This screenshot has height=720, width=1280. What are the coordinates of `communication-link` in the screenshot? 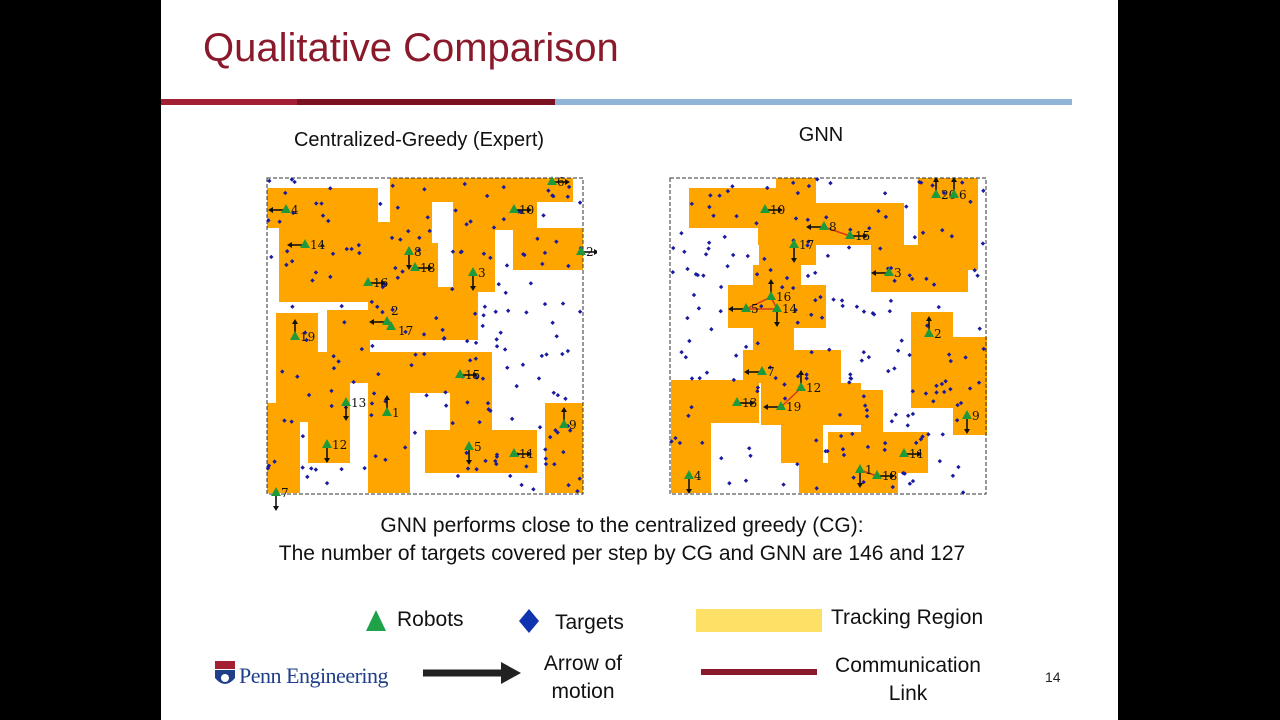 It's located at (791, 397).